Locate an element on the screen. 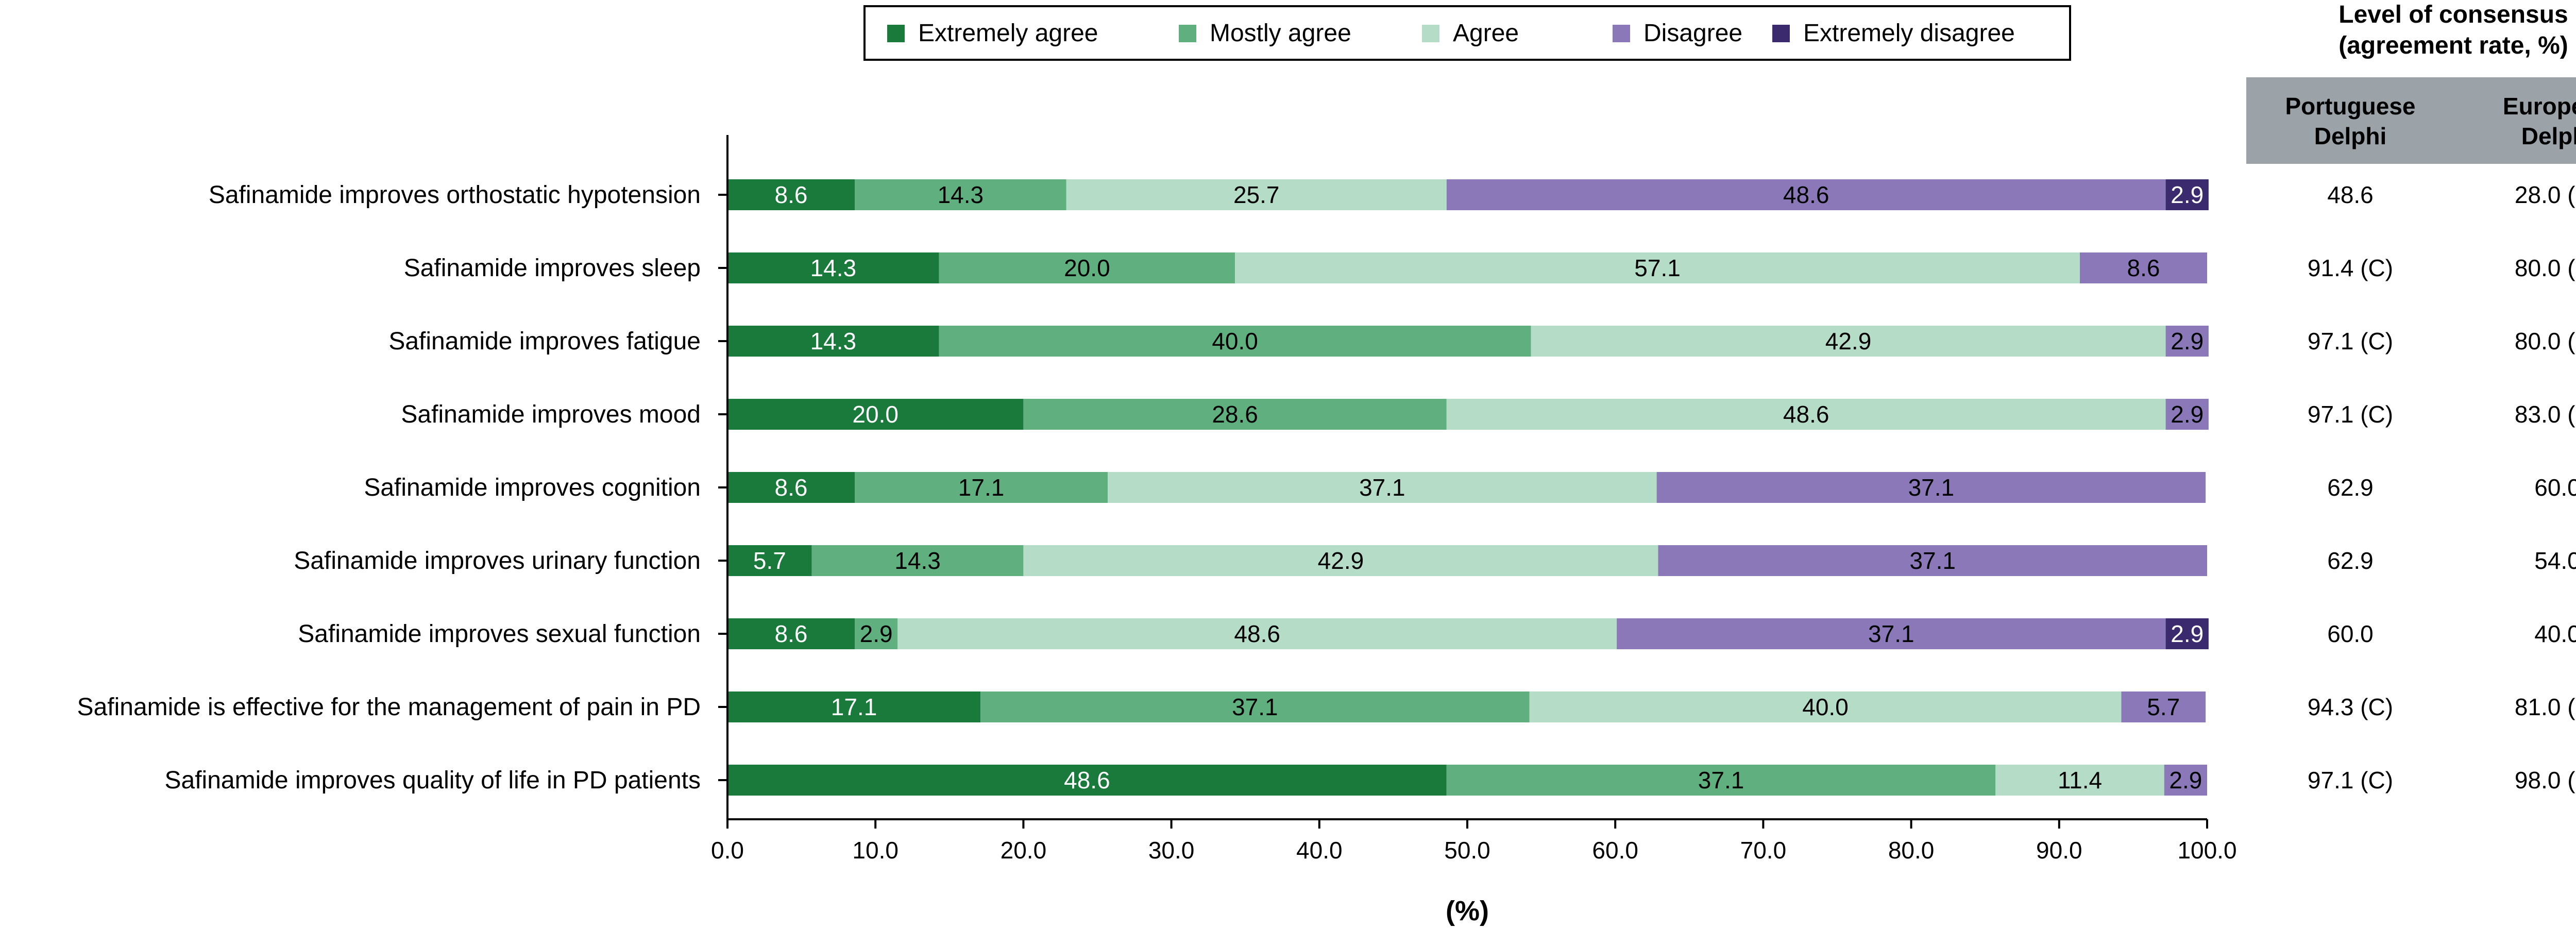  x-tick-label: 0.0 is located at coordinates (728, 850).